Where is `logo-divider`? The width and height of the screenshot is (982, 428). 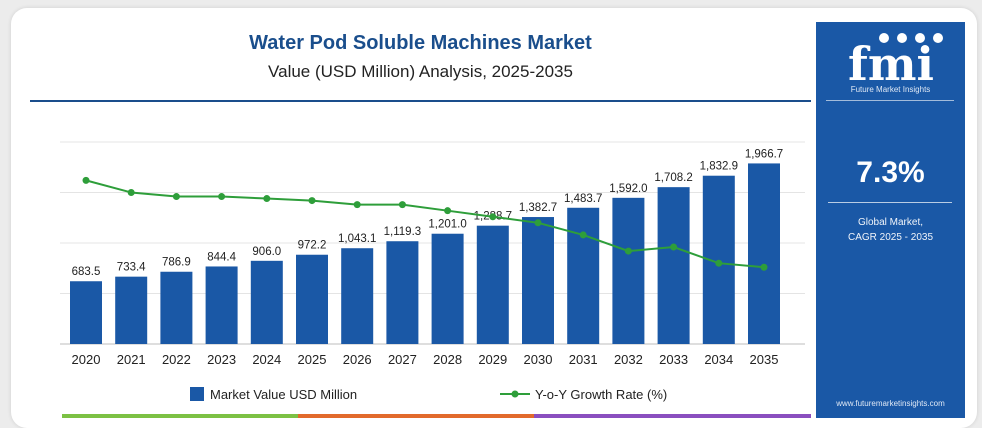
logo-divider is located at coordinates (890, 100).